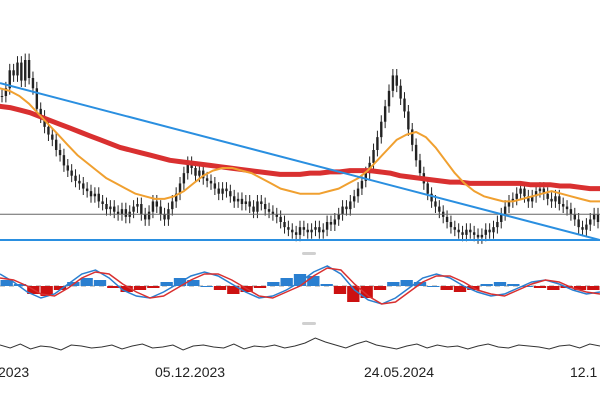  Describe the element at coordinates (300, 344) in the screenshot. I see `bottom-indicator-line` at that location.